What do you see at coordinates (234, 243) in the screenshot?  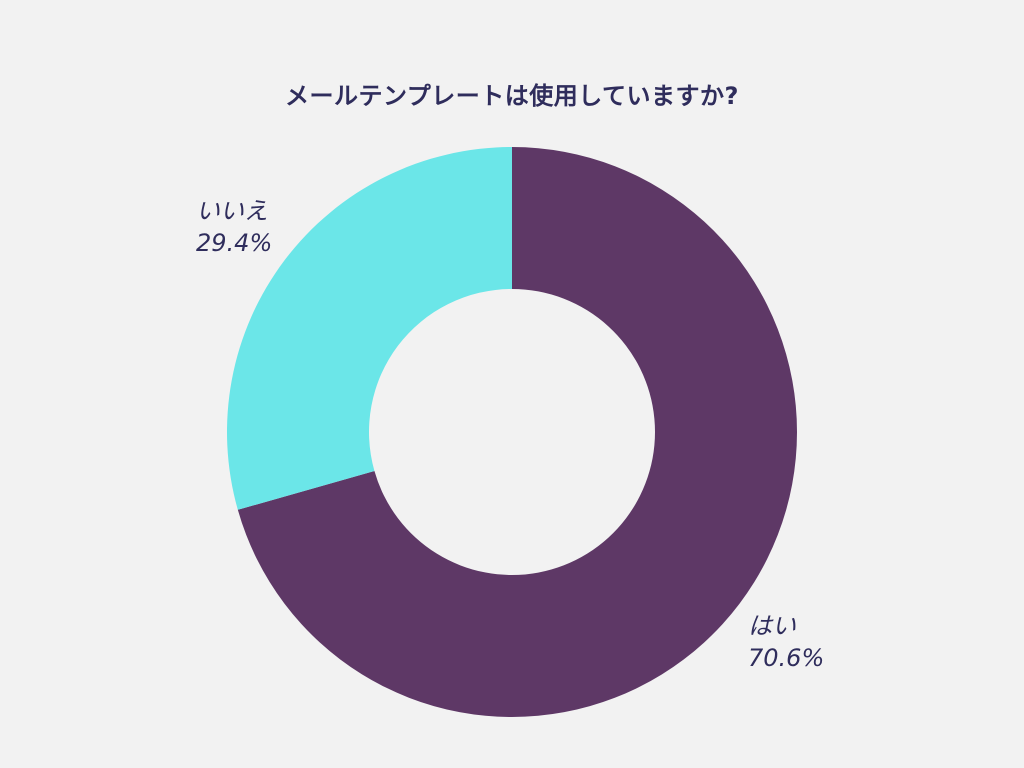 I see `slice-label-no-value: 29.4%` at bounding box center [234, 243].